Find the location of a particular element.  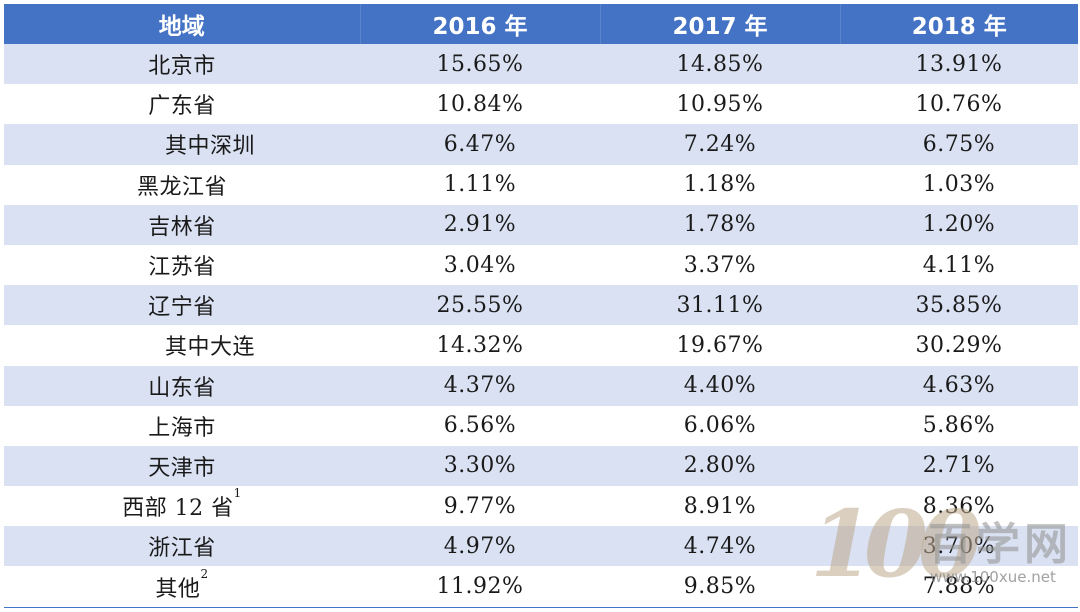

value-cell-2018: 3.70% is located at coordinates (959, 546).